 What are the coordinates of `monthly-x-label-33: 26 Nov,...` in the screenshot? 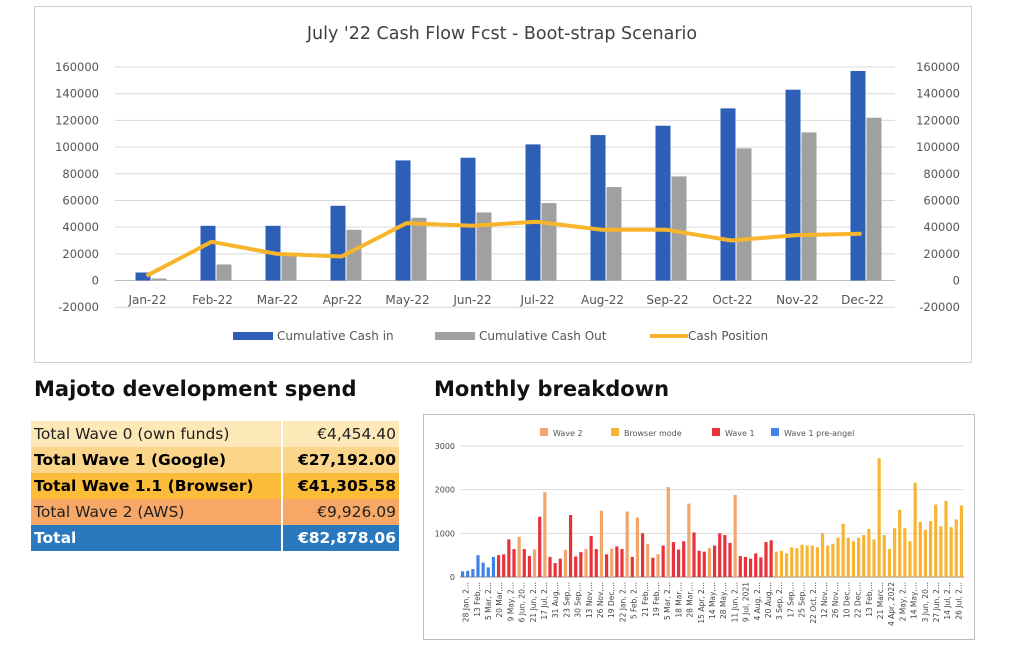 It's located at (835, 600).